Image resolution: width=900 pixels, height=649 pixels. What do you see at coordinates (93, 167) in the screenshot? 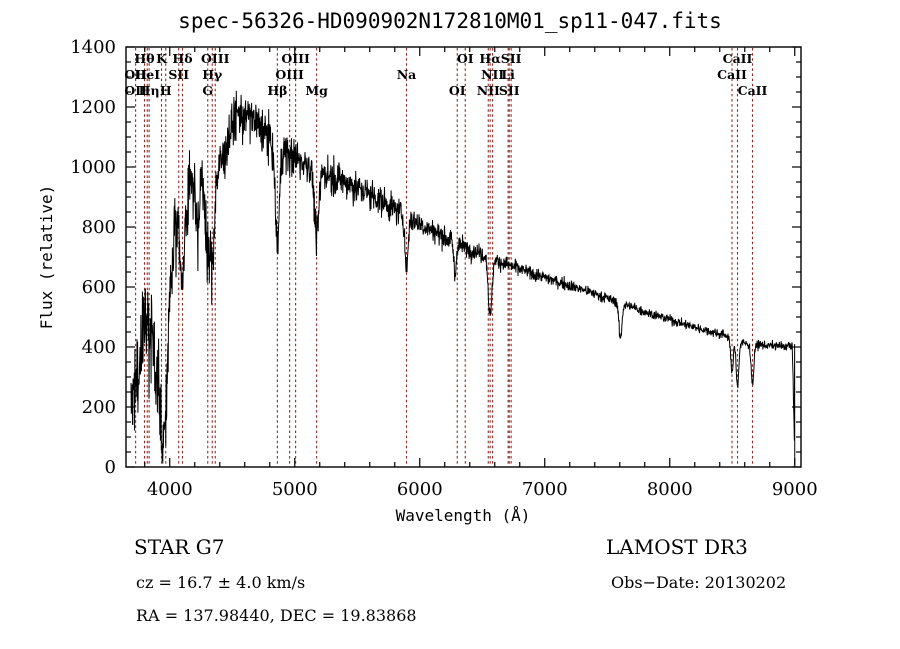
I see `y-tick-label: 1000` at bounding box center [93, 167].